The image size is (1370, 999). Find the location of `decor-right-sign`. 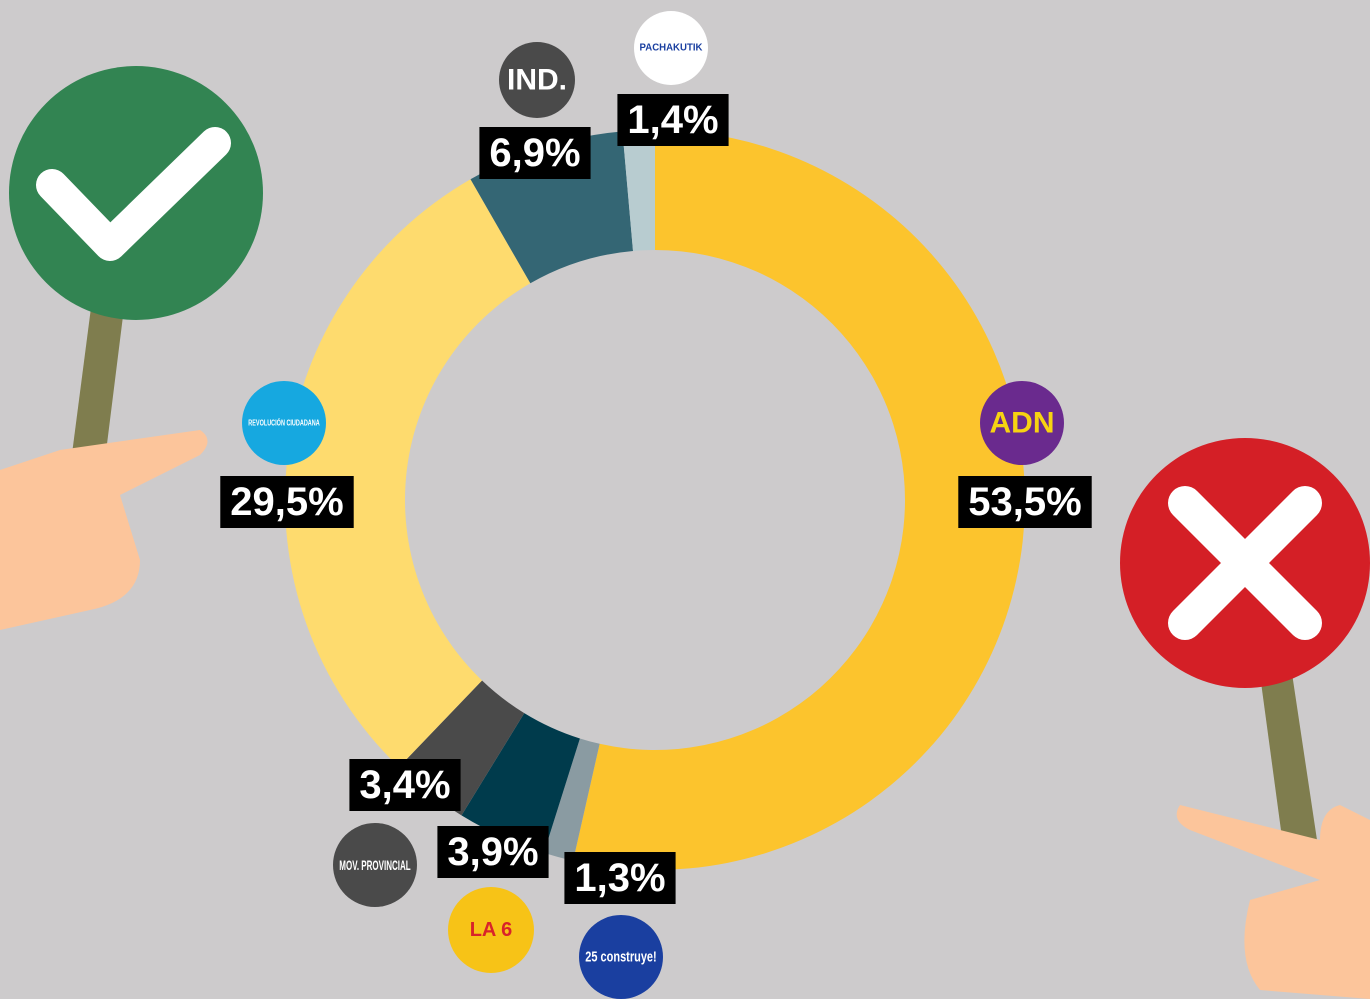

decor-right-sign is located at coordinates (1245, 718).